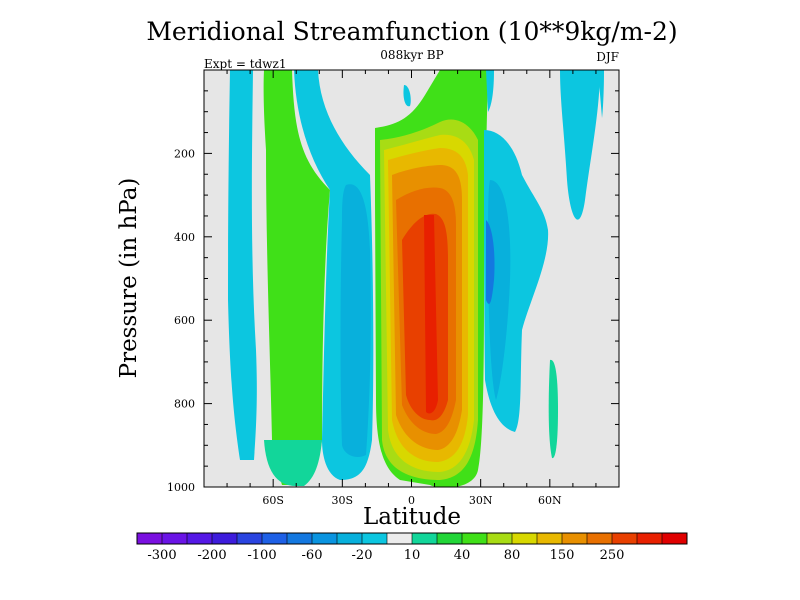  Describe the element at coordinates (181, 487) in the screenshot. I see `y-tick-label: 1000` at that location.